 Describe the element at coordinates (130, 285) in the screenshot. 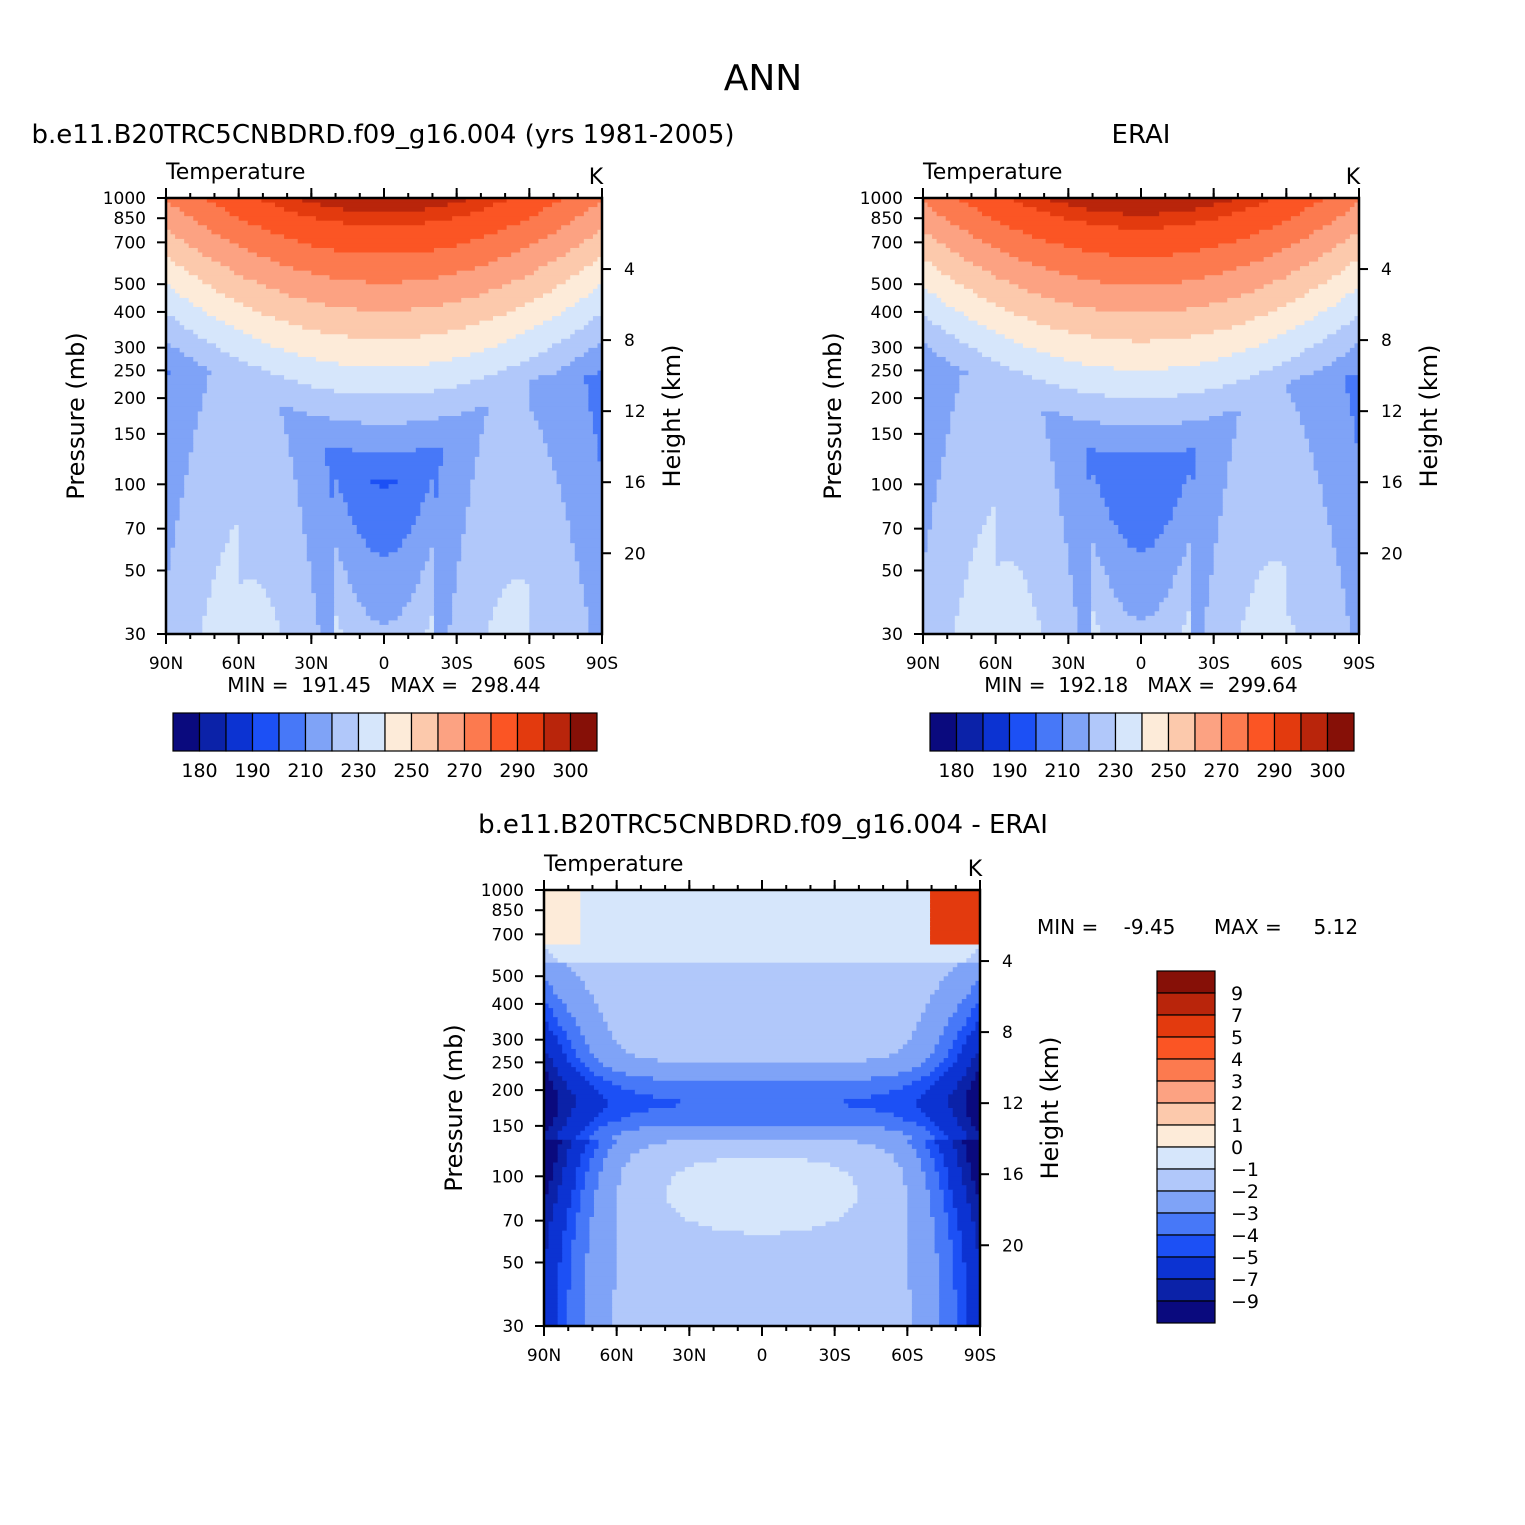

I see `pressure-tick-label: 500` at that location.